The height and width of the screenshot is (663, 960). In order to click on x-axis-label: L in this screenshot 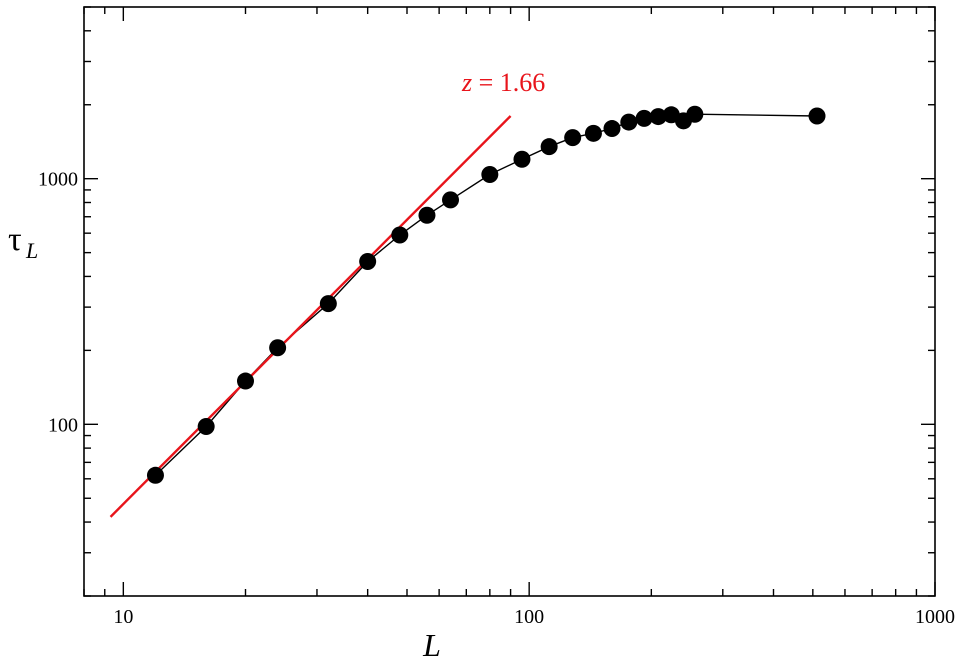, I will do `click(431, 645)`.